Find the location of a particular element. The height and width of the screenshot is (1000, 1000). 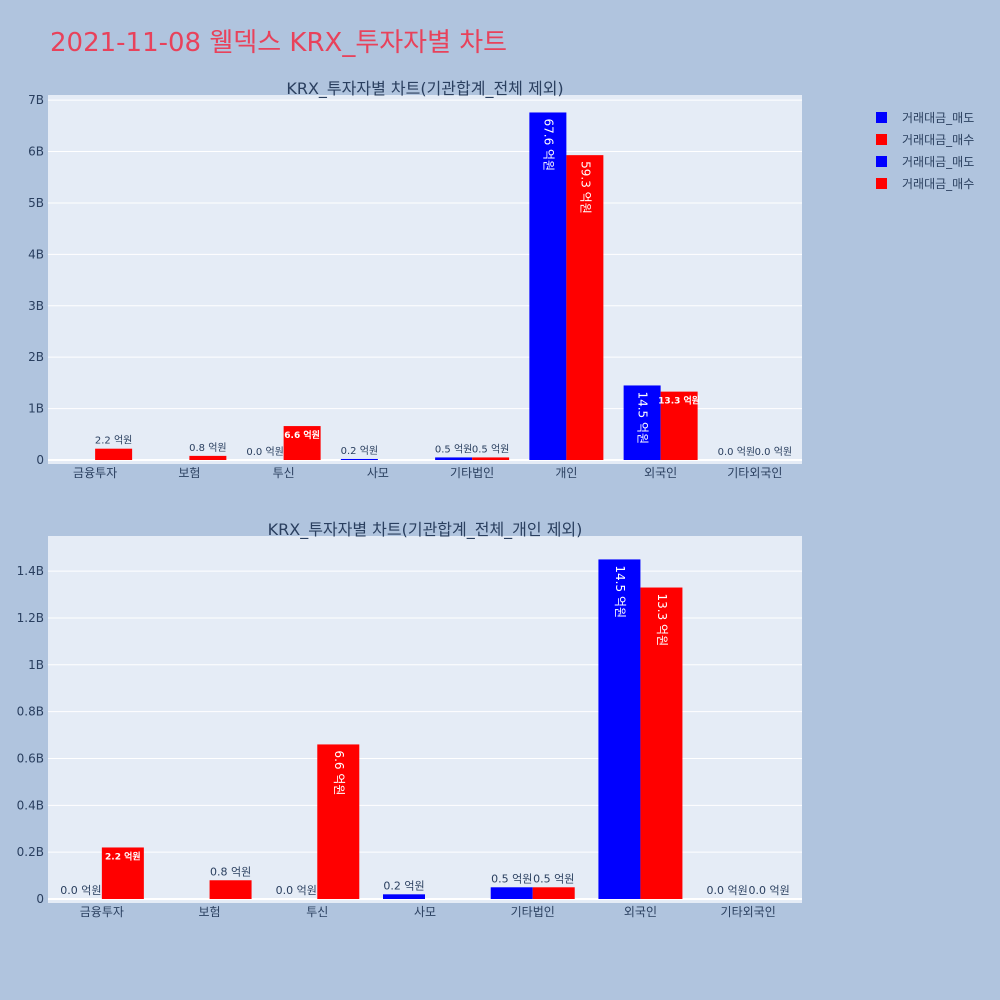

y-tick-label: 6B is located at coordinates (36, 152).